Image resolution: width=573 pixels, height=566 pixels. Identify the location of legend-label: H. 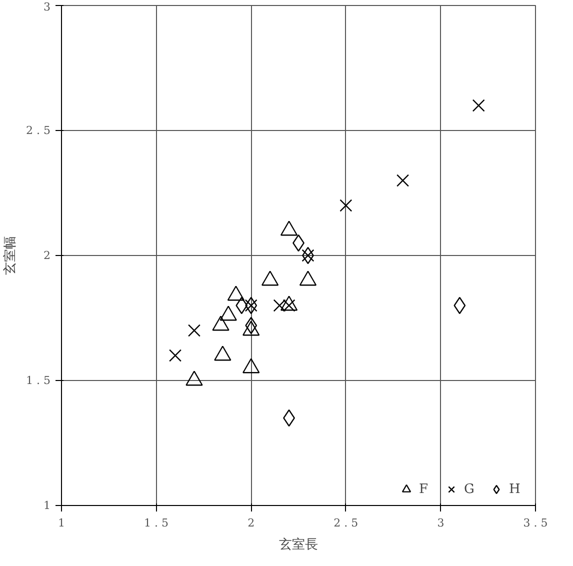
(515, 489).